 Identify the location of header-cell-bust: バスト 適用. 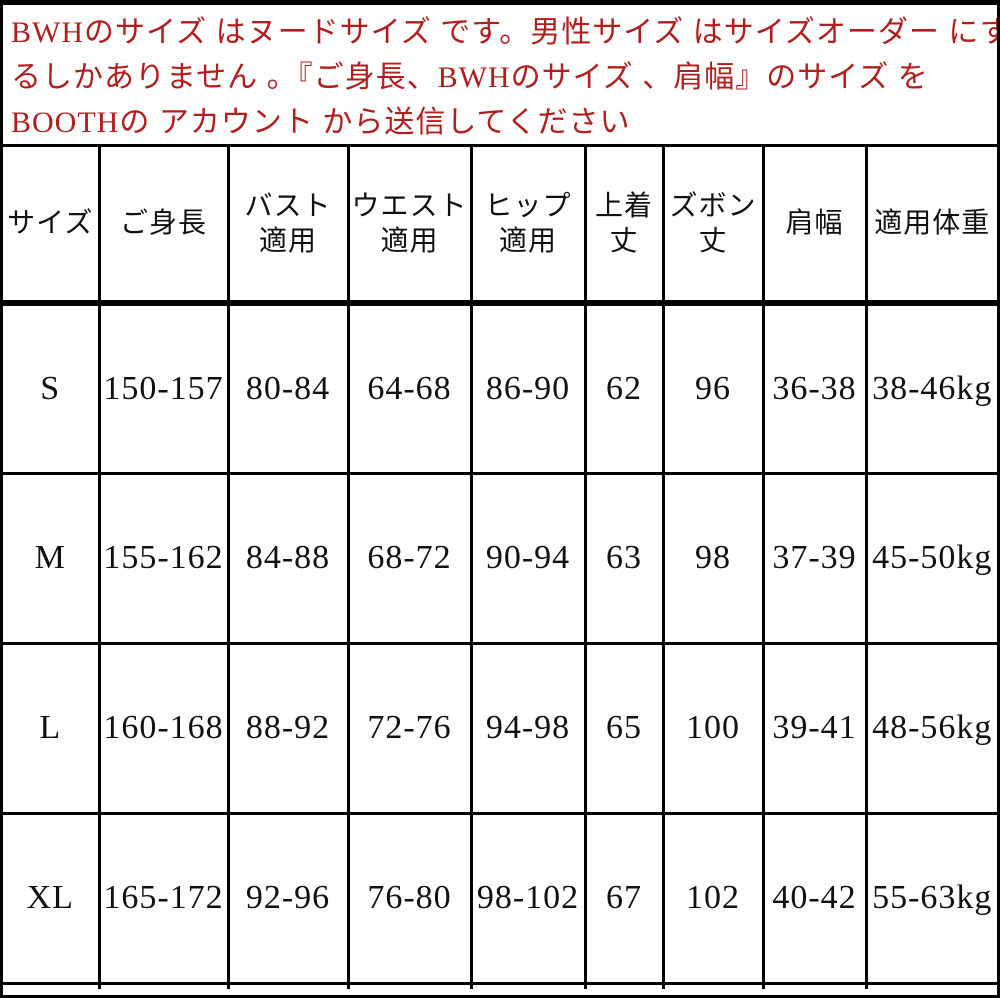
(288, 226).